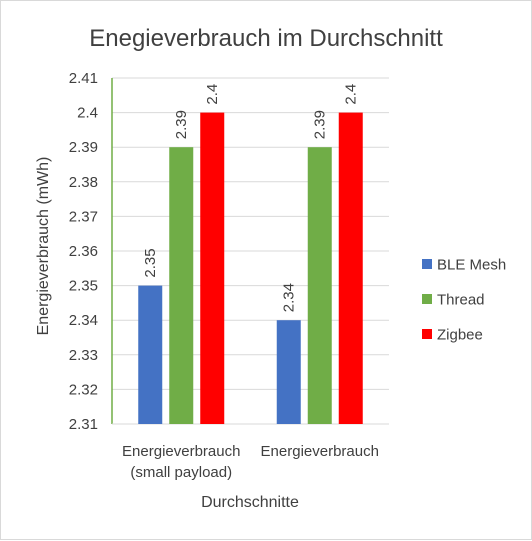 The height and width of the screenshot is (541, 532). I want to click on y-tick-label: 2.36, so click(83, 251).